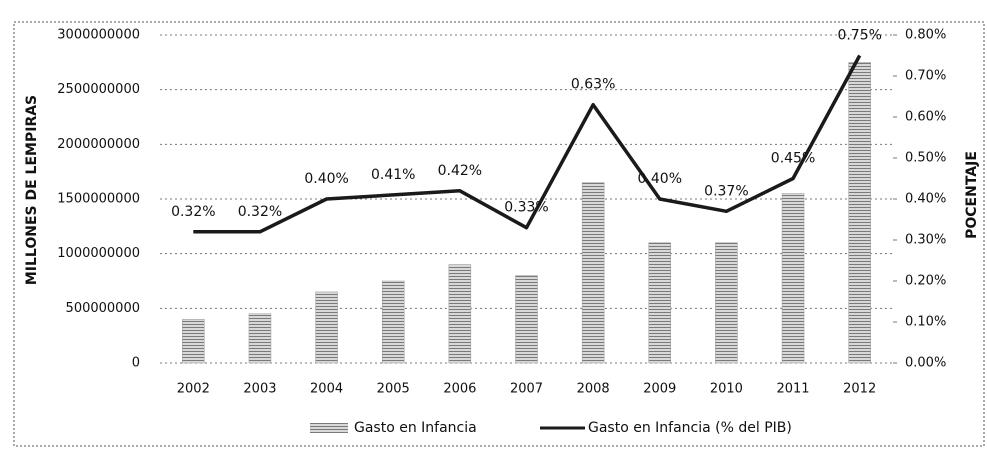 This screenshot has width=987, height=449. Describe the element at coordinates (593, 389) in the screenshot. I see `x-tick-label: 2008` at that location.